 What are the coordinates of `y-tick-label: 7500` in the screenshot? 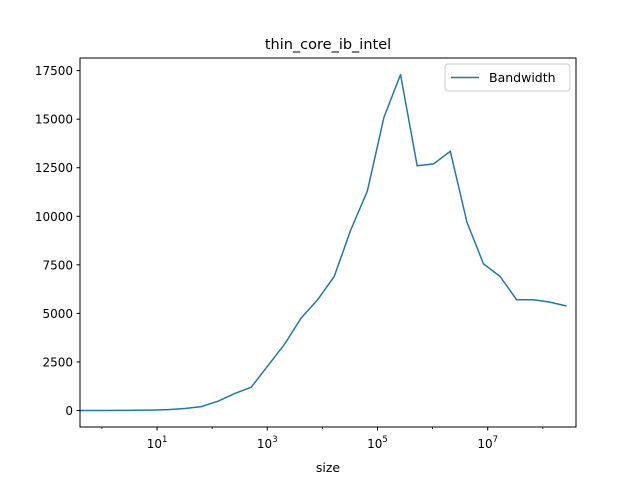 It's located at (57, 265).